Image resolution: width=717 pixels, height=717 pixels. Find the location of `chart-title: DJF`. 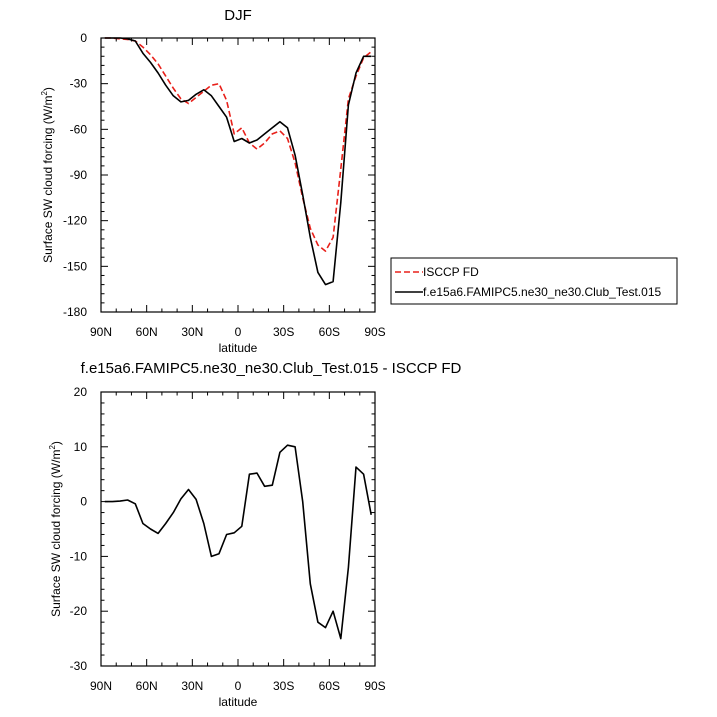

chart-title: DJF is located at coordinates (238, 15).